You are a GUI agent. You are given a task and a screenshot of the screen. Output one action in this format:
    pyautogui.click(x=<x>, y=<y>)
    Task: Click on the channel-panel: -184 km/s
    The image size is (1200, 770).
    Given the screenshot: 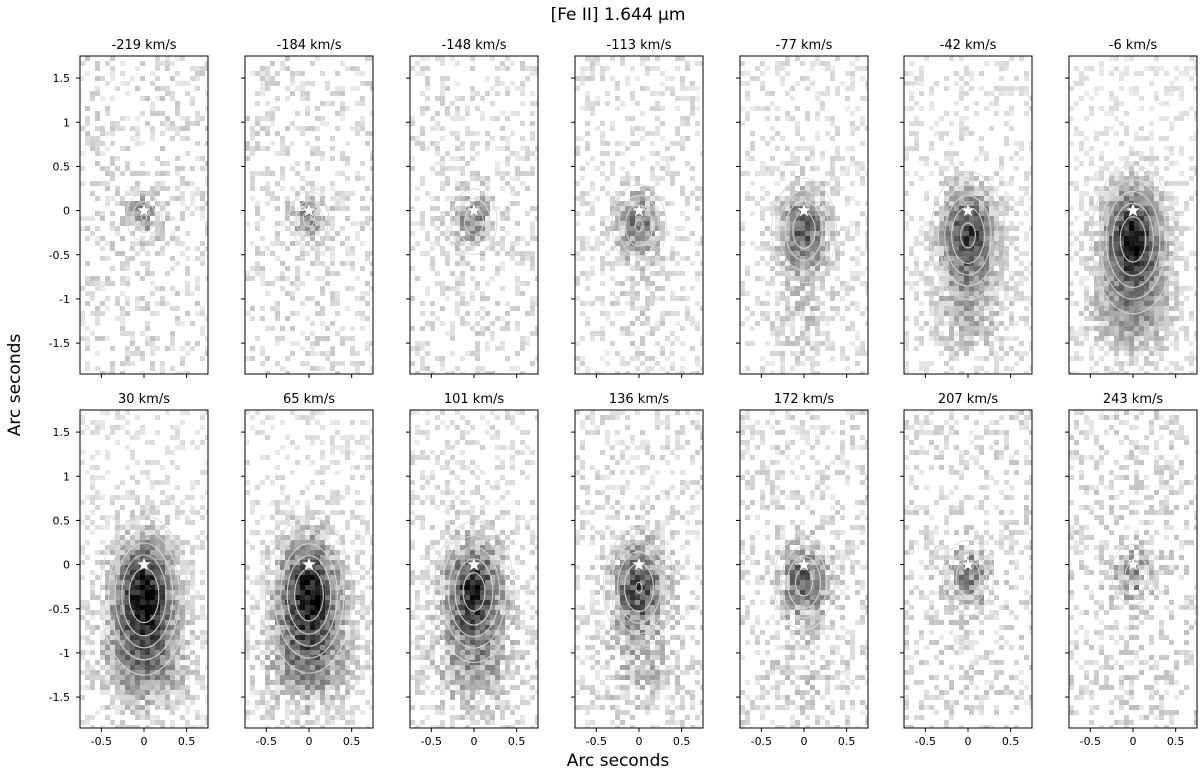 What is the action you would take?
    pyautogui.click(x=307, y=208)
    